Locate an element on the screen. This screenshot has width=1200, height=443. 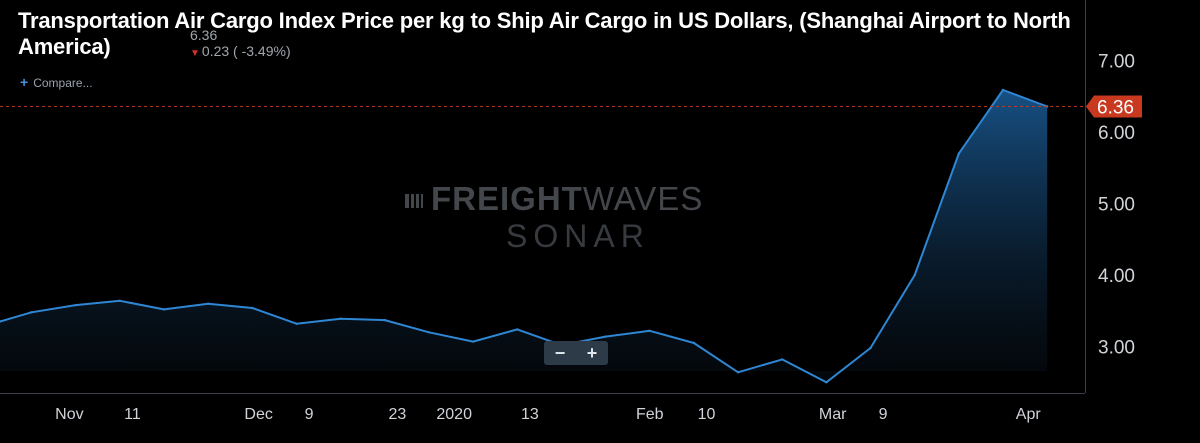
x-tick-label: Nov is located at coordinates (69, 414).